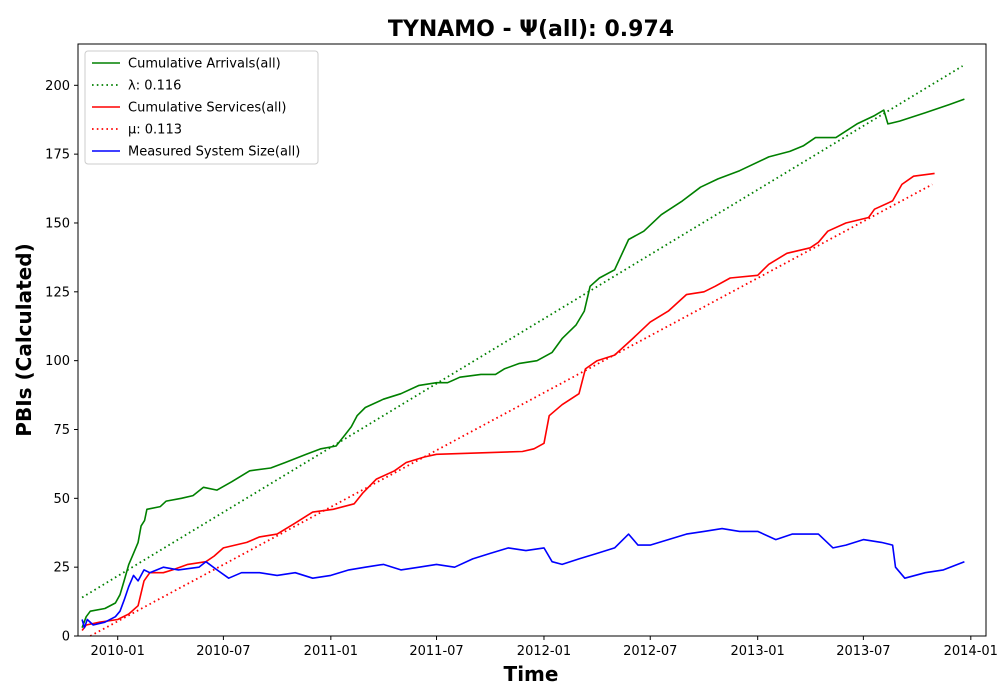 The image size is (1000, 700). What do you see at coordinates (61, 430) in the screenshot?
I see `y-tick-label-3: 75` at bounding box center [61, 430].